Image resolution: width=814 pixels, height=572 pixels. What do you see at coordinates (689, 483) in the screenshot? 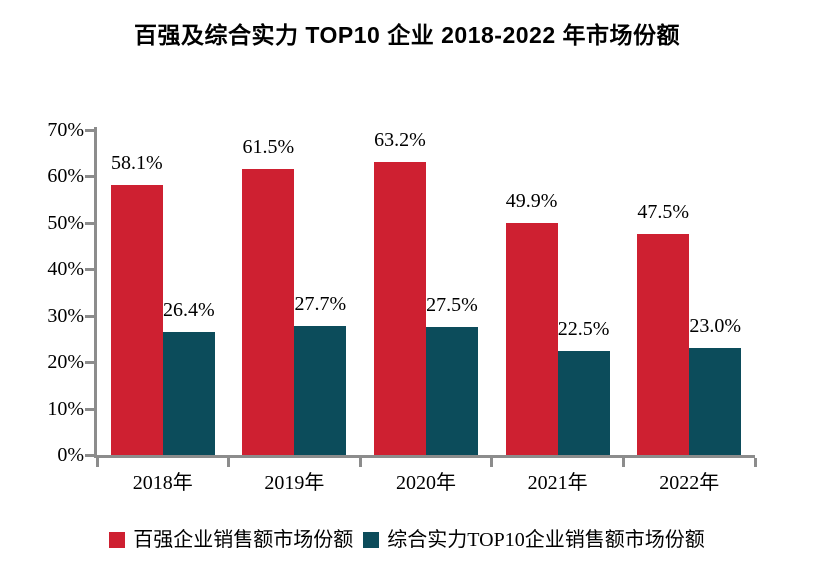
I see `x-category-label: 2022年` at bounding box center [689, 483].